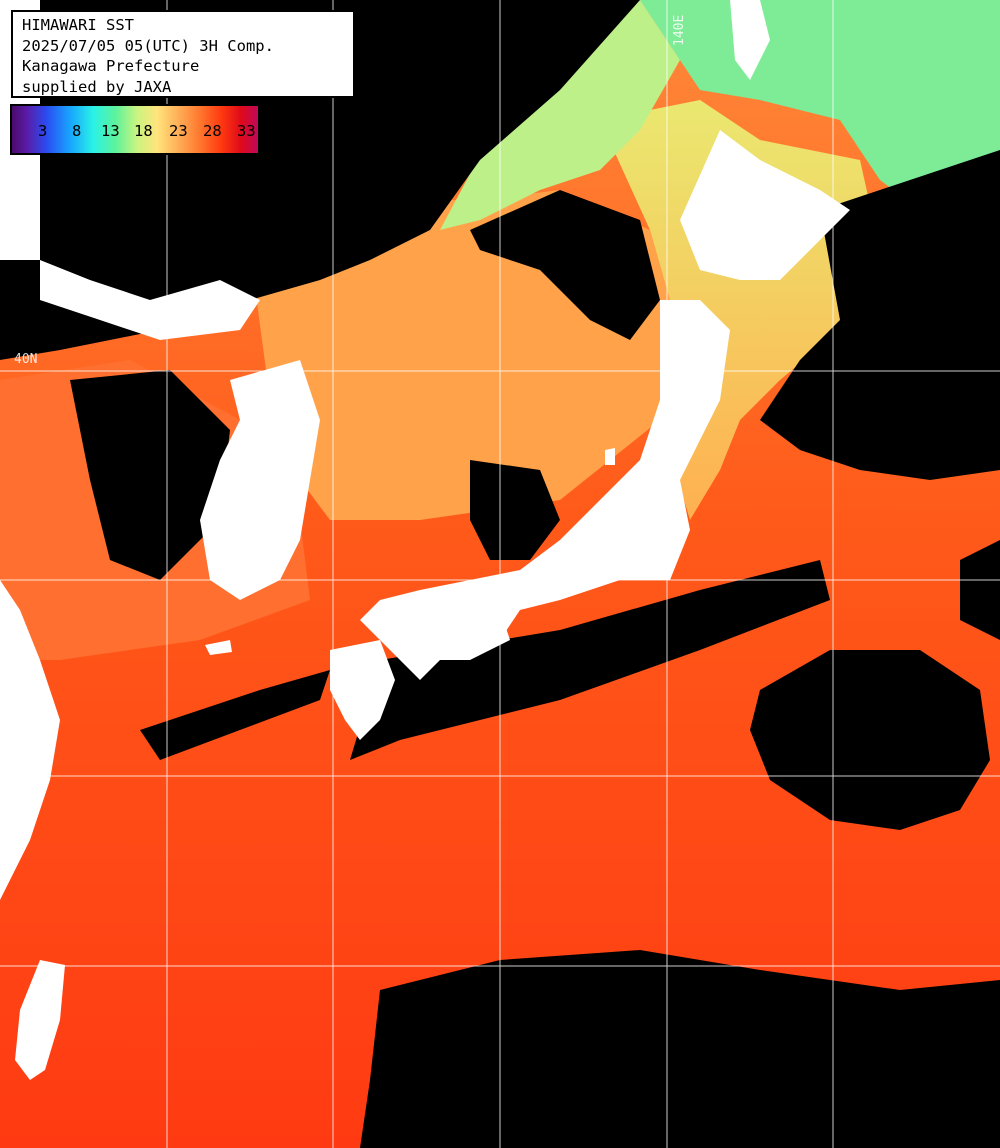 The height and width of the screenshot is (1148, 1000). I want to click on temperature-color-scale: 3 8 13 18 23 28 33, so click(135, 129).